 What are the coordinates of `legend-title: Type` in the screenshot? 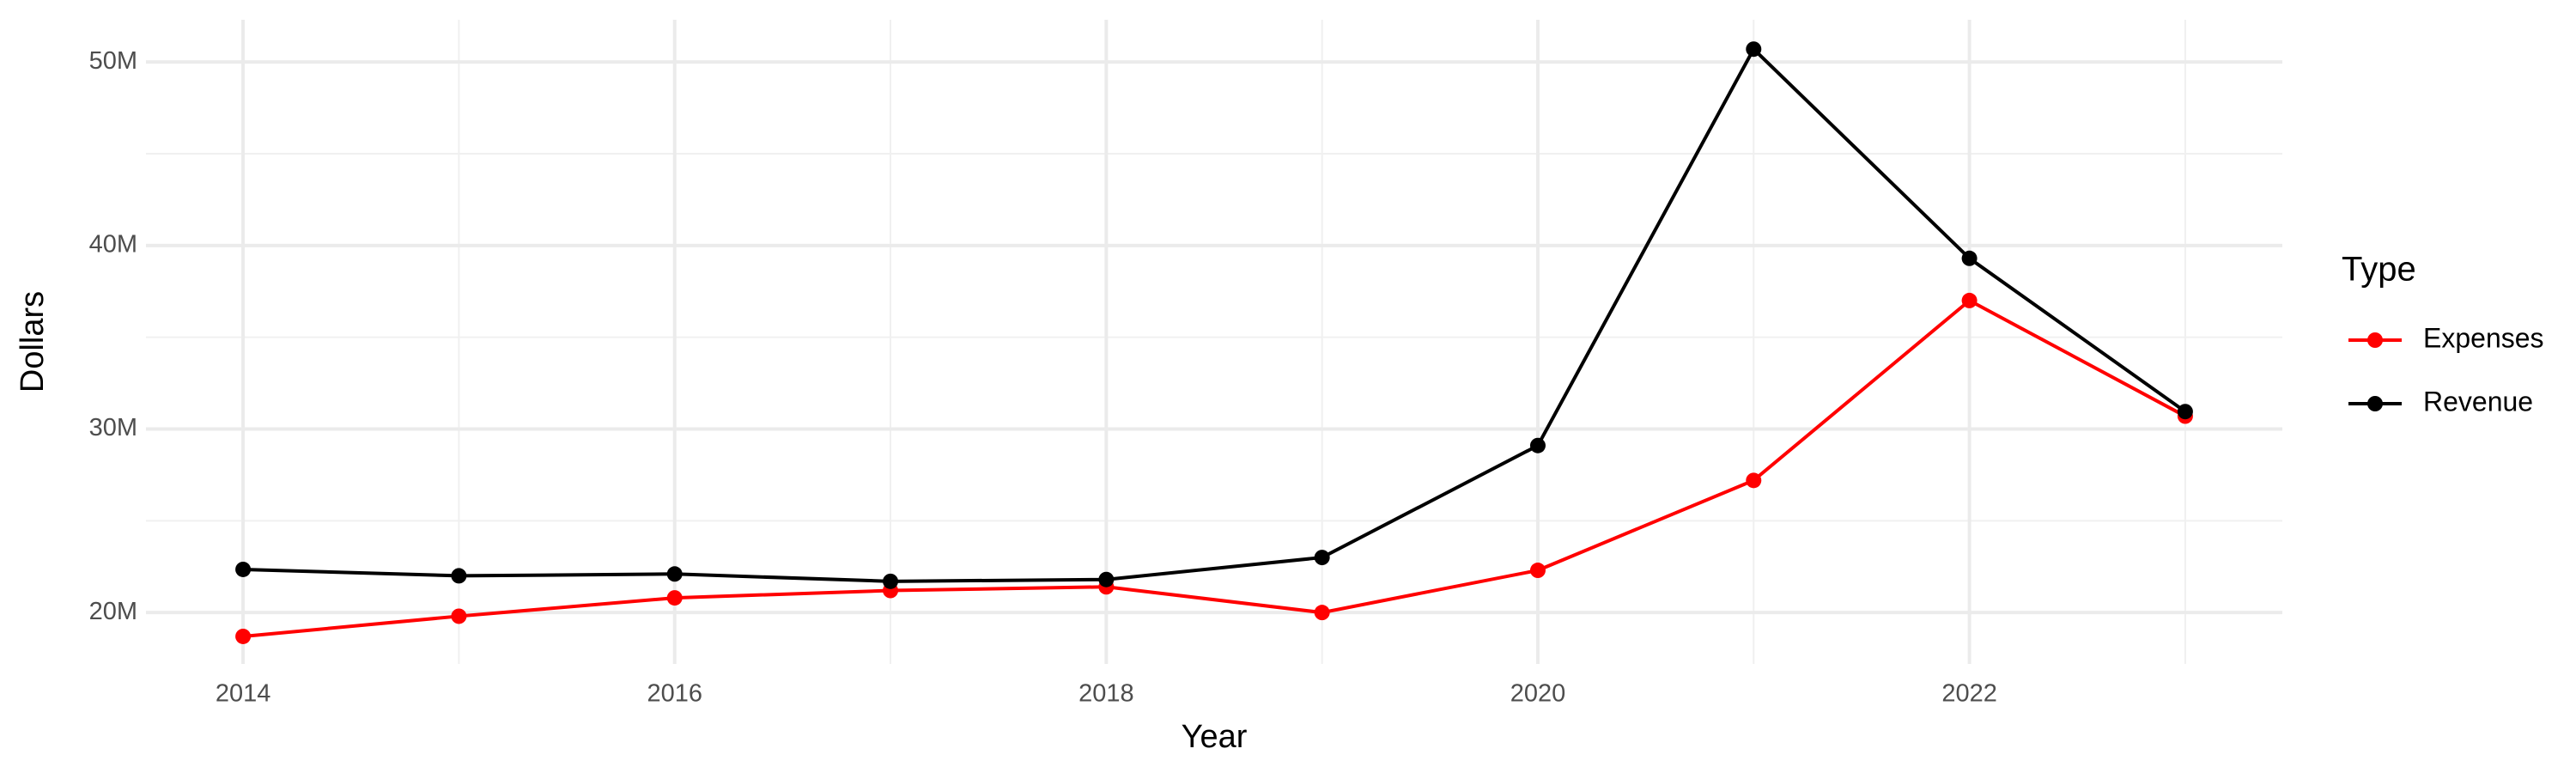 It's located at (2379, 270).